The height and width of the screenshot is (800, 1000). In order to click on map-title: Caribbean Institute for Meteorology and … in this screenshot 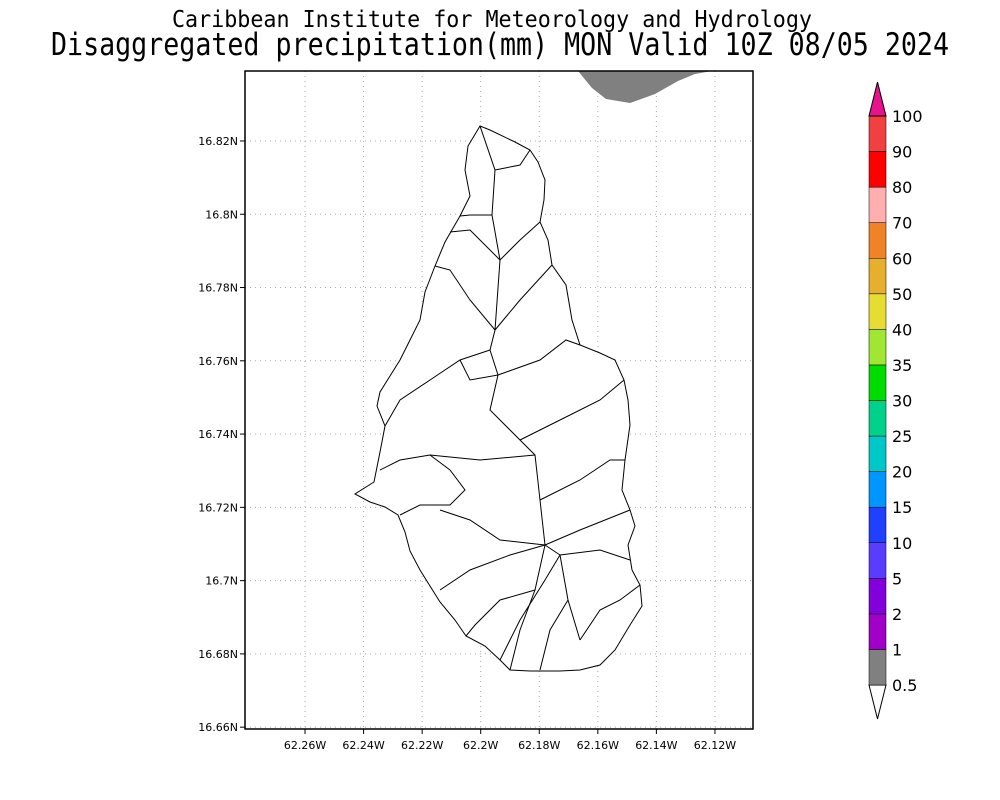, I will do `click(492, 20)`.